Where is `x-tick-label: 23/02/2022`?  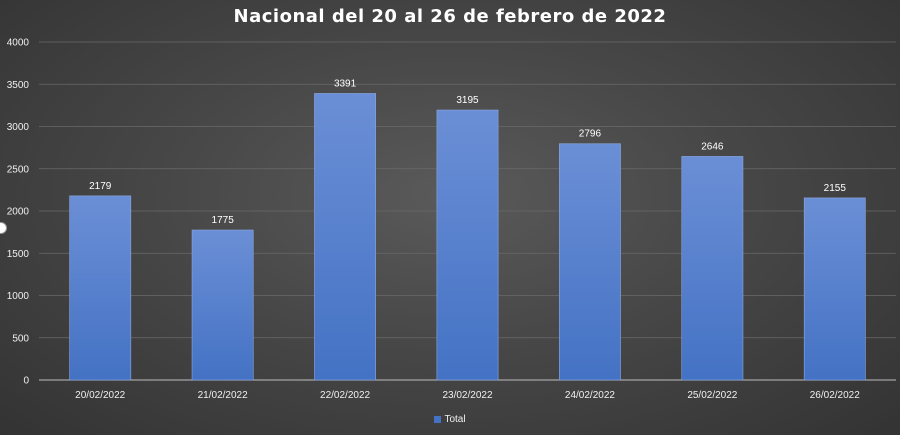 x-tick-label: 23/02/2022 is located at coordinates (467, 395).